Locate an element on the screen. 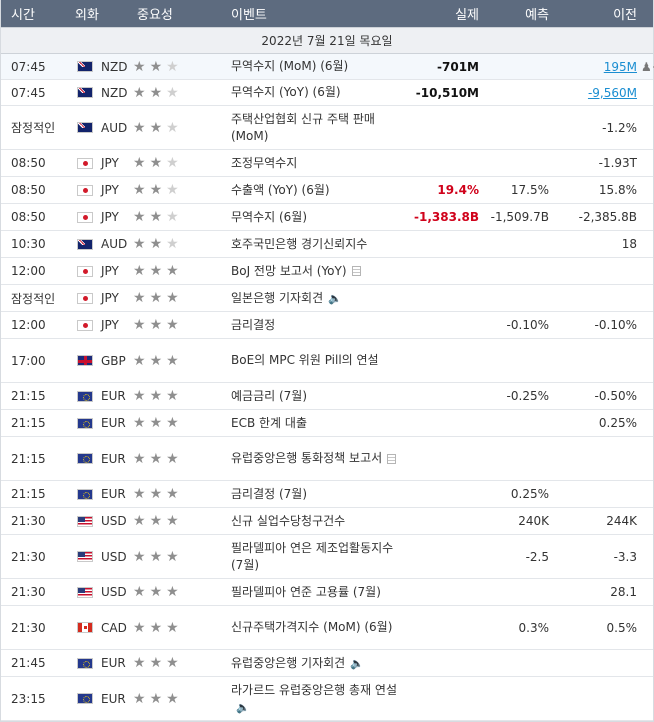 The width and height of the screenshot is (654, 722). alert-cell: ♟+ is located at coordinates (645, 66).